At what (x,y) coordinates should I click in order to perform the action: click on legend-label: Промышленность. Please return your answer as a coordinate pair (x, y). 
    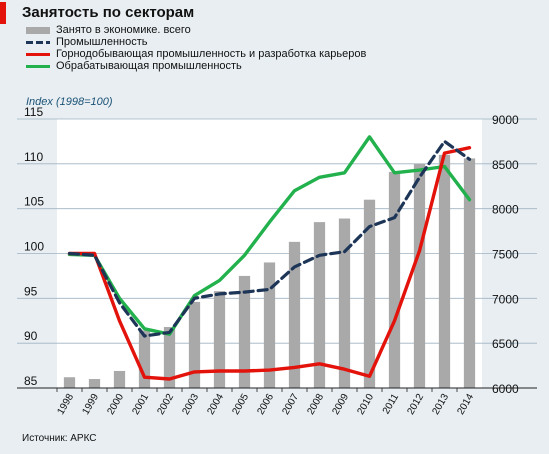
    Looking at the image, I should click on (102, 42).